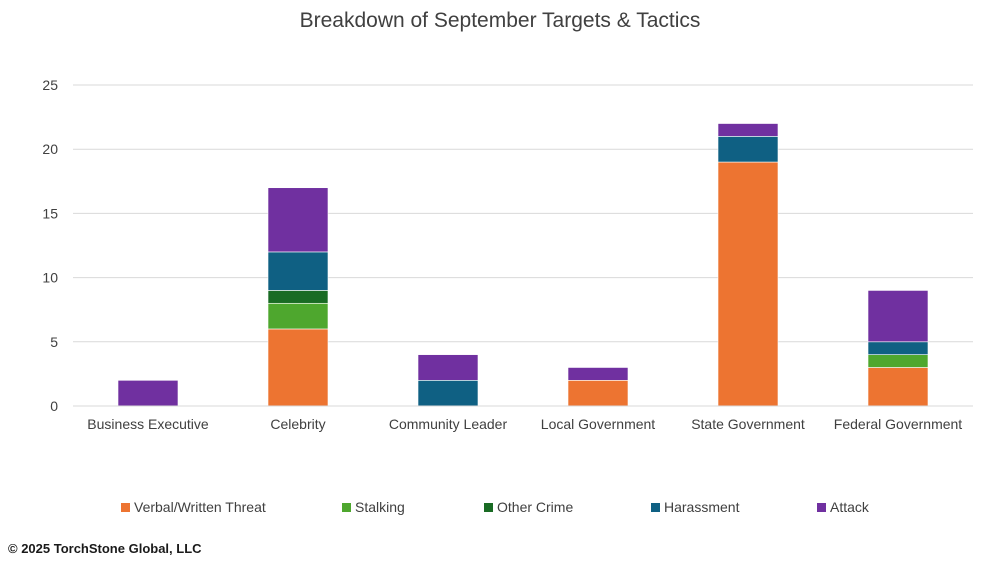 The width and height of the screenshot is (1000, 577). What do you see at coordinates (898, 424) in the screenshot?
I see `x-tick-label: Federal Government` at bounding box center [898, 424].